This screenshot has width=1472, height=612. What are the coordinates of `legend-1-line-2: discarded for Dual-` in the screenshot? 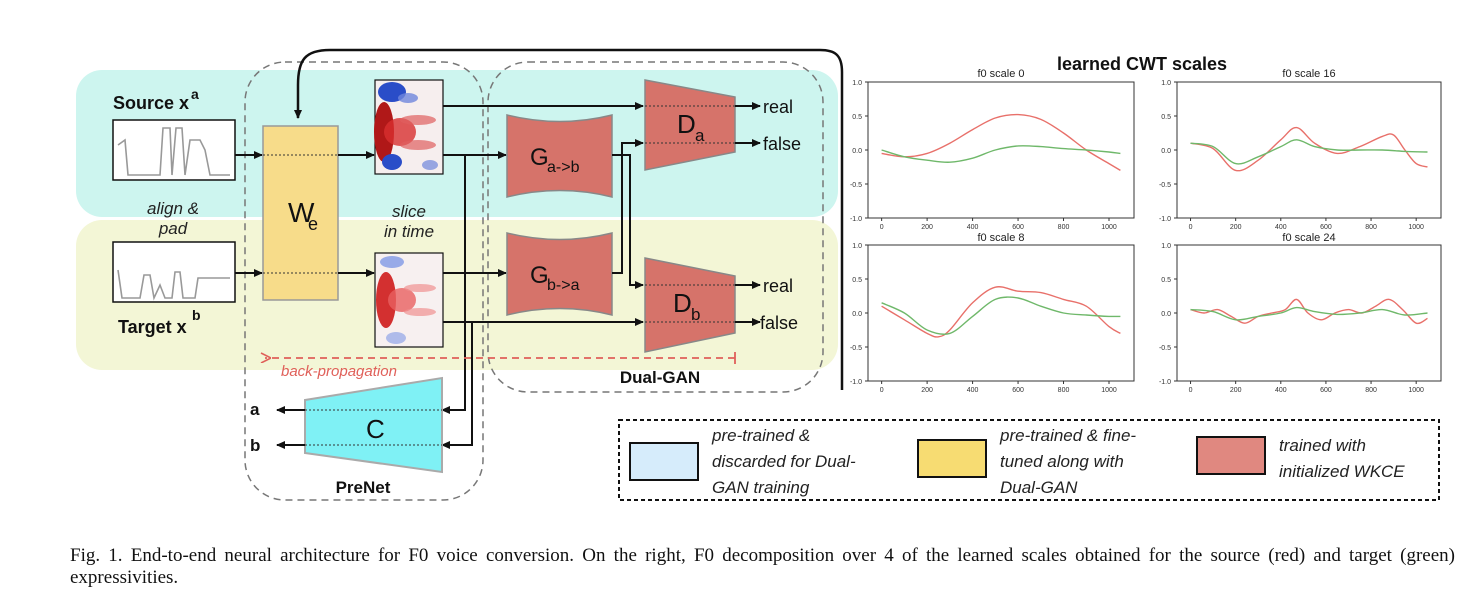 It's located at (784, 461).